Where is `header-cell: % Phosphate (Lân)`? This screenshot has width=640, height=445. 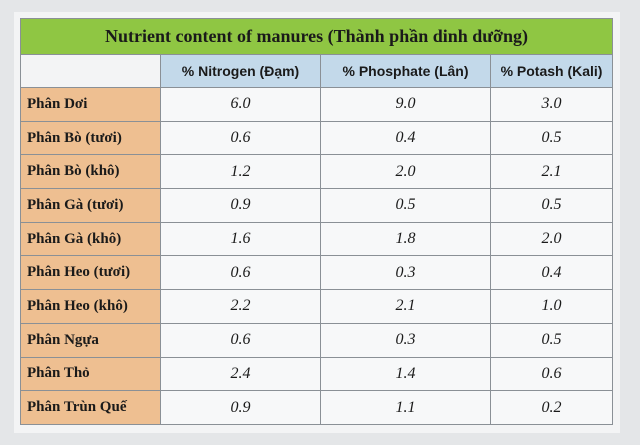
header-cell: % Phosphate (Lân) is located at coordinates (405, 71).